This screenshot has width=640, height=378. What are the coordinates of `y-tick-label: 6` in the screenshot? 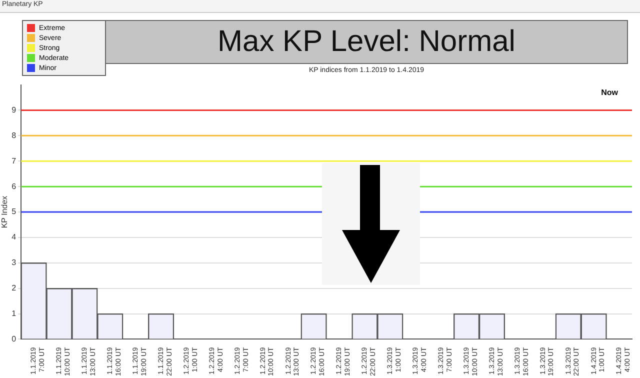 It's located at (14, 186).